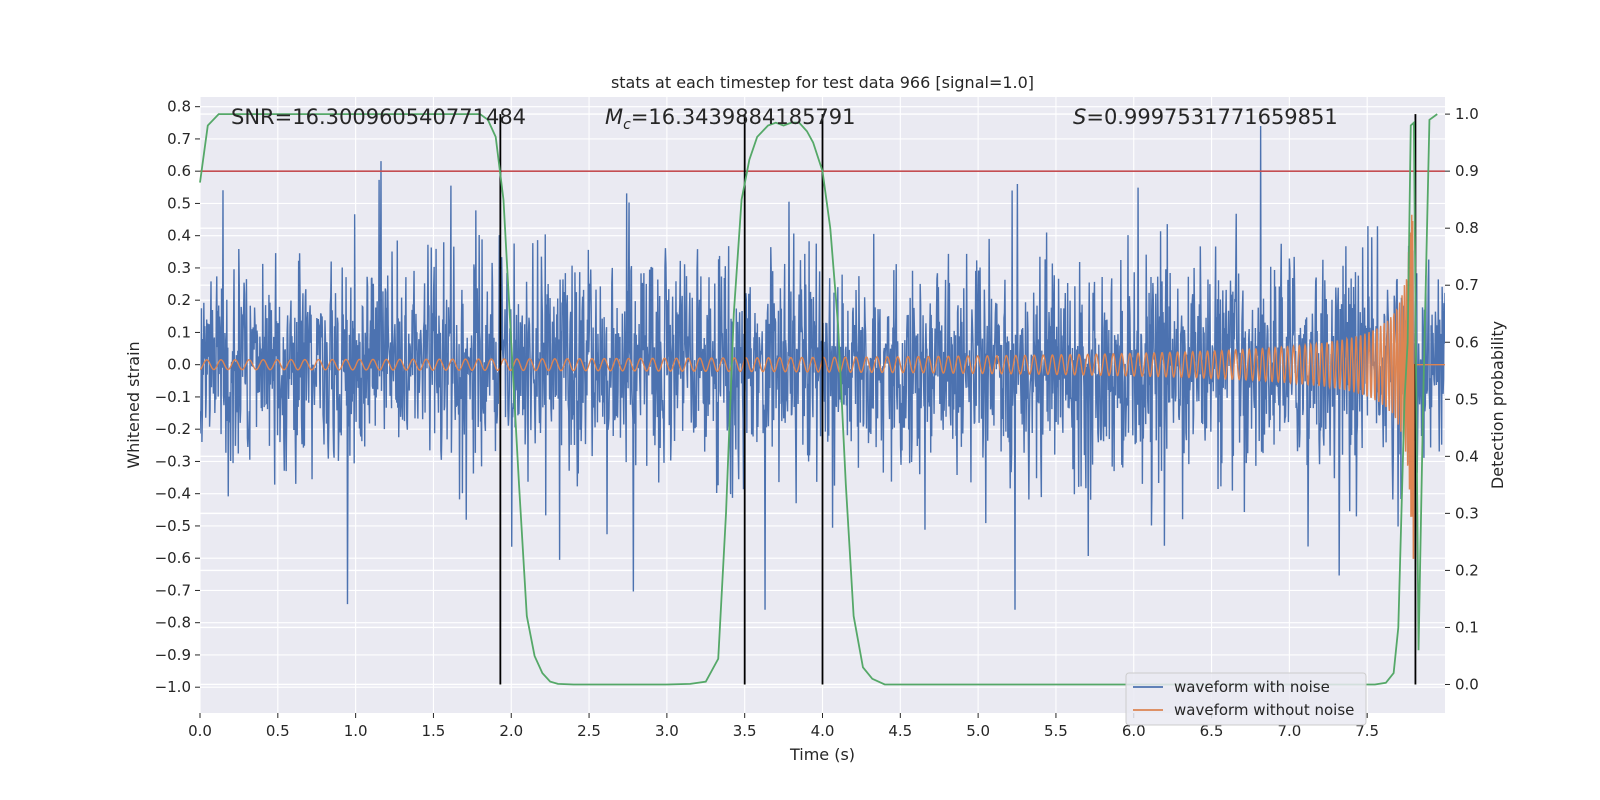 This screenshot has height=800, width=1600. I want to click on y-tick-label: −0.7, so click(173, 590).